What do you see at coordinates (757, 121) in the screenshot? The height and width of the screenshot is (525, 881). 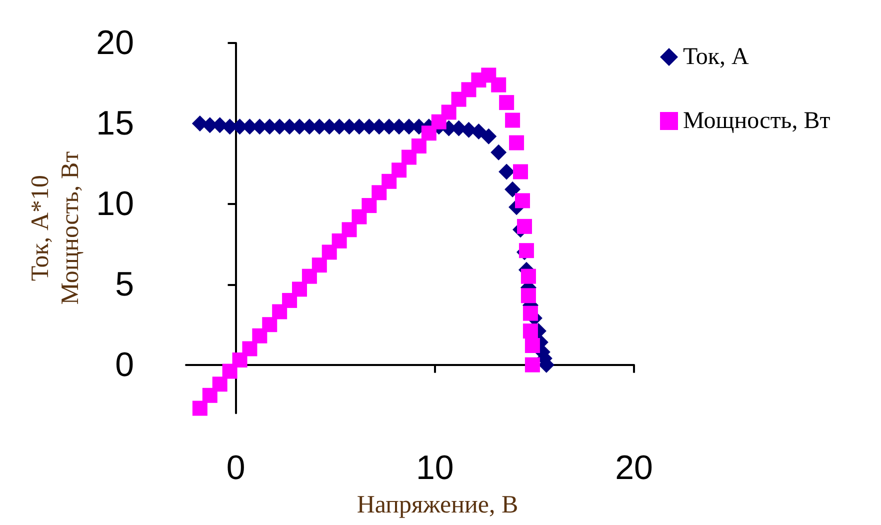 I see `legend-label: Мощность, Вт` at bounding box center [757, 121].